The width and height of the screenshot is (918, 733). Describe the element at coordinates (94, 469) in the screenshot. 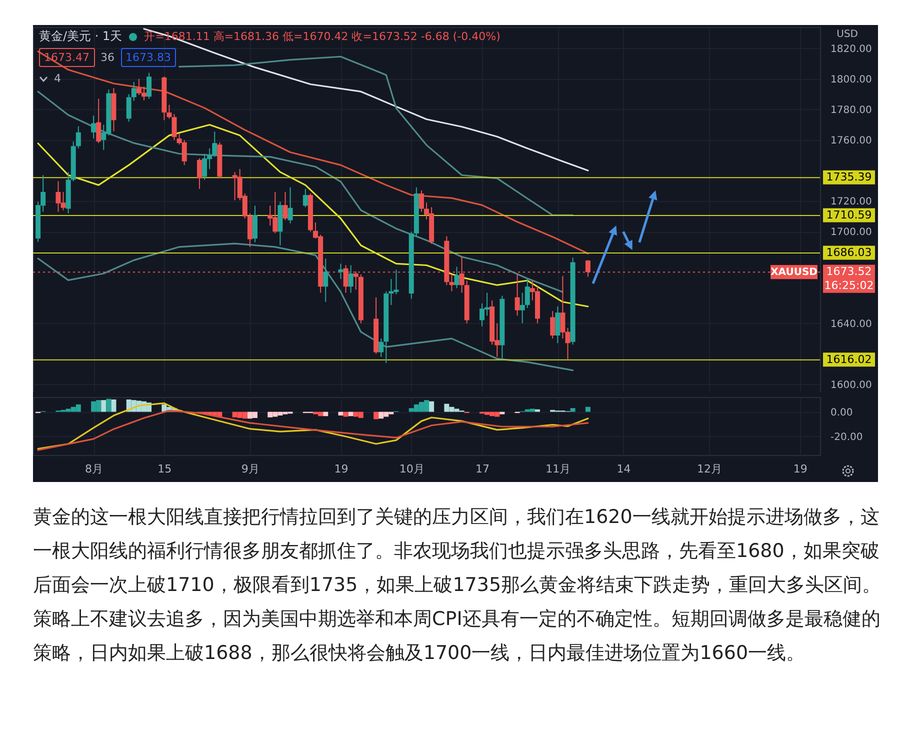

I see `x-tick-label: 8月` at that location.